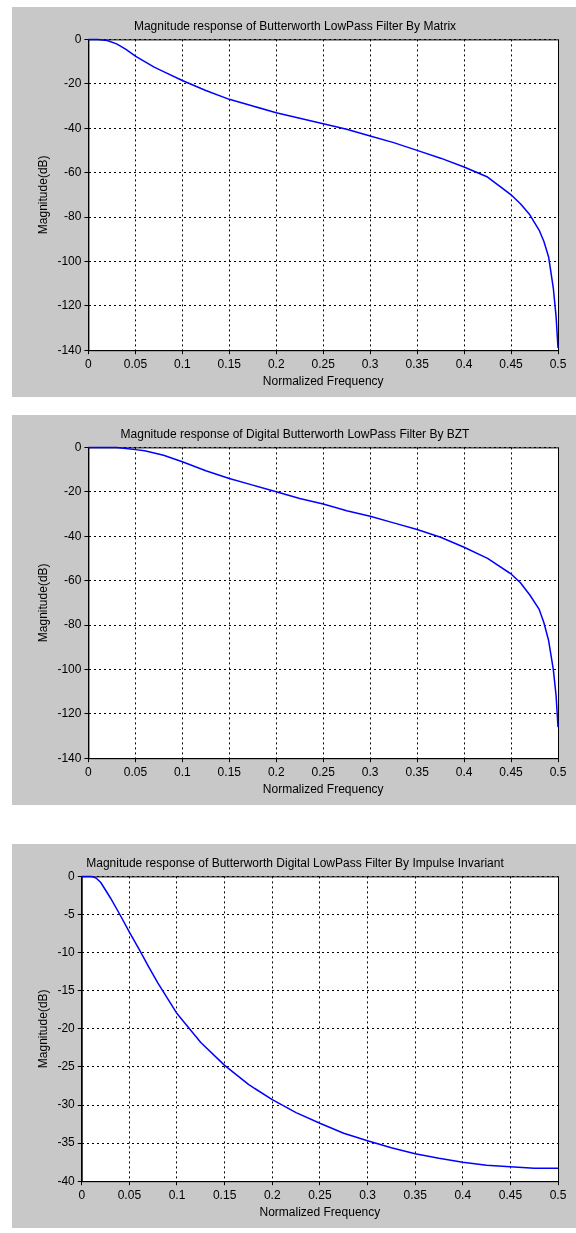 Image resolution: width=576 pixels, height=1233 pixels. What do you see at coordinates (66, 1104) in the screenshot?
I see `y-tick-label: -30` at bounding box center [66, 1104].